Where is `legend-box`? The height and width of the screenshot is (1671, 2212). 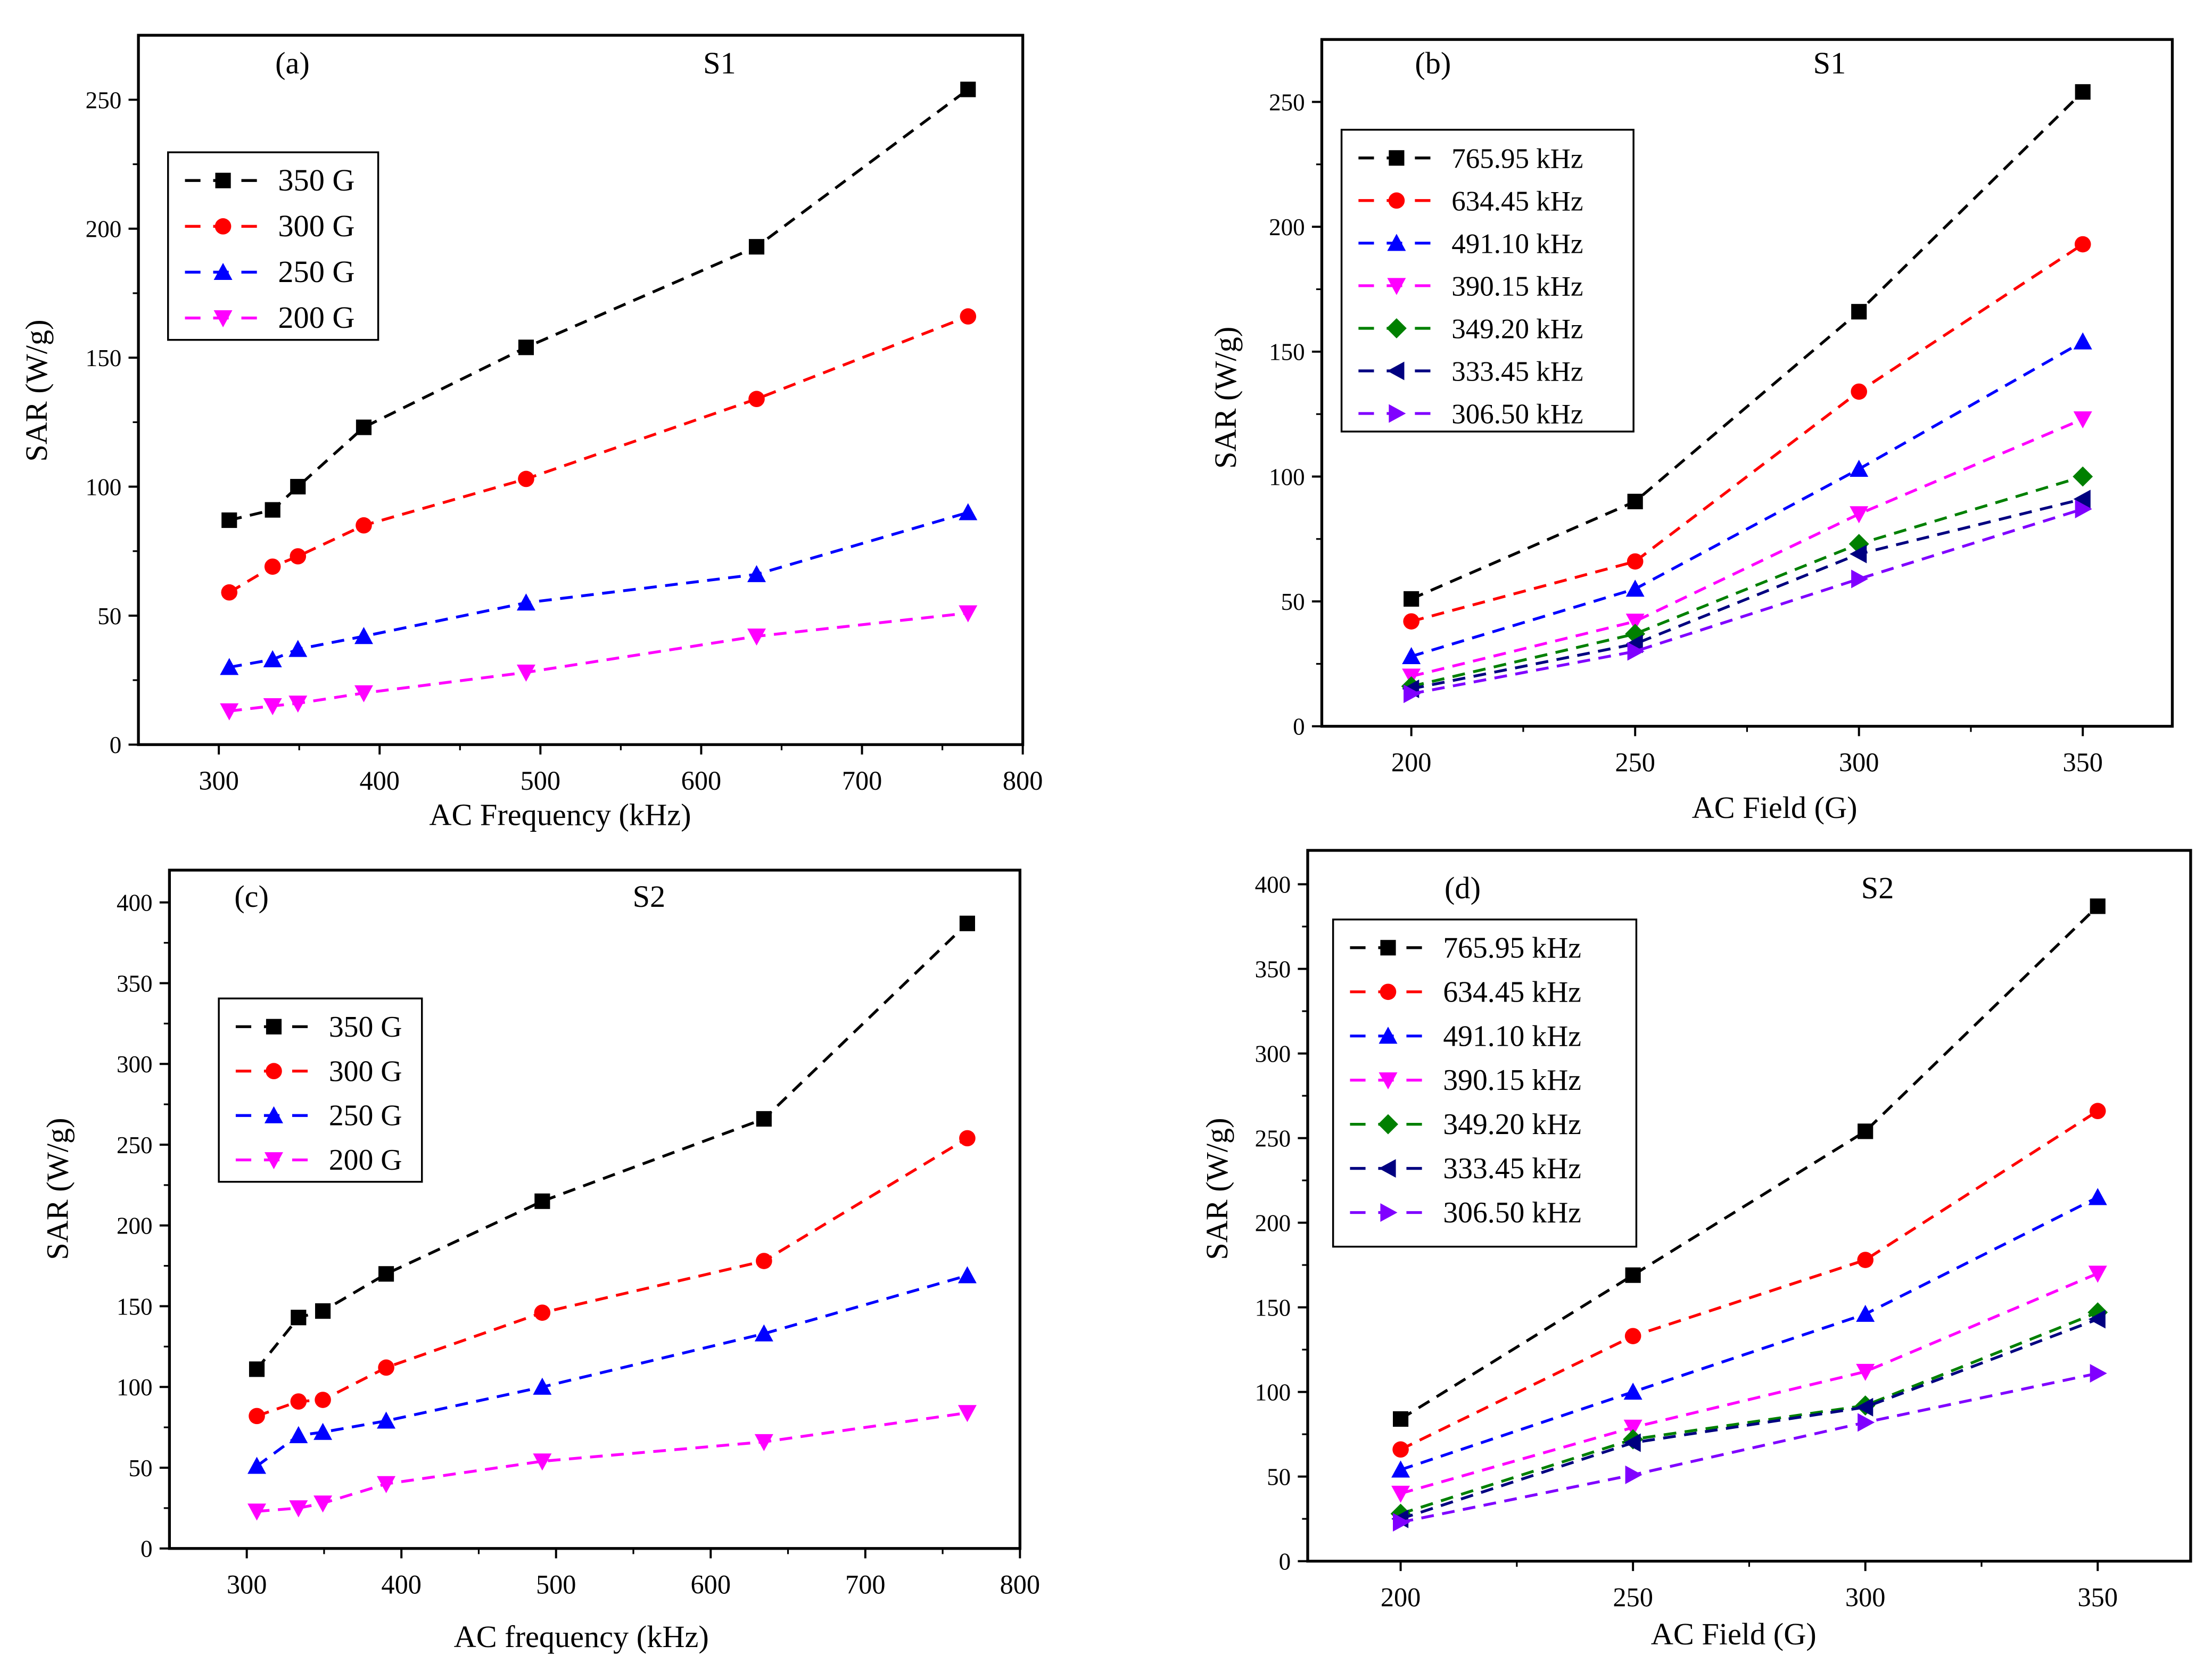
legend-box is located at coordinates (1485, 1083).